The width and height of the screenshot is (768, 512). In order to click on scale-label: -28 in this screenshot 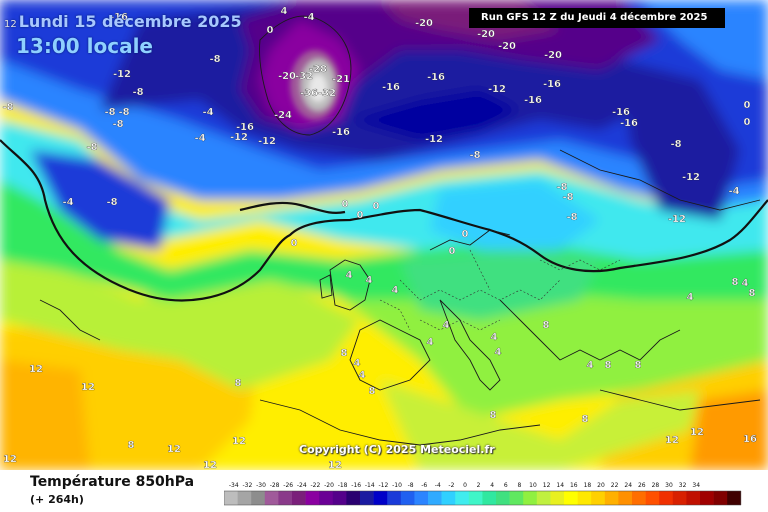, I will do `click(275, 485)`.